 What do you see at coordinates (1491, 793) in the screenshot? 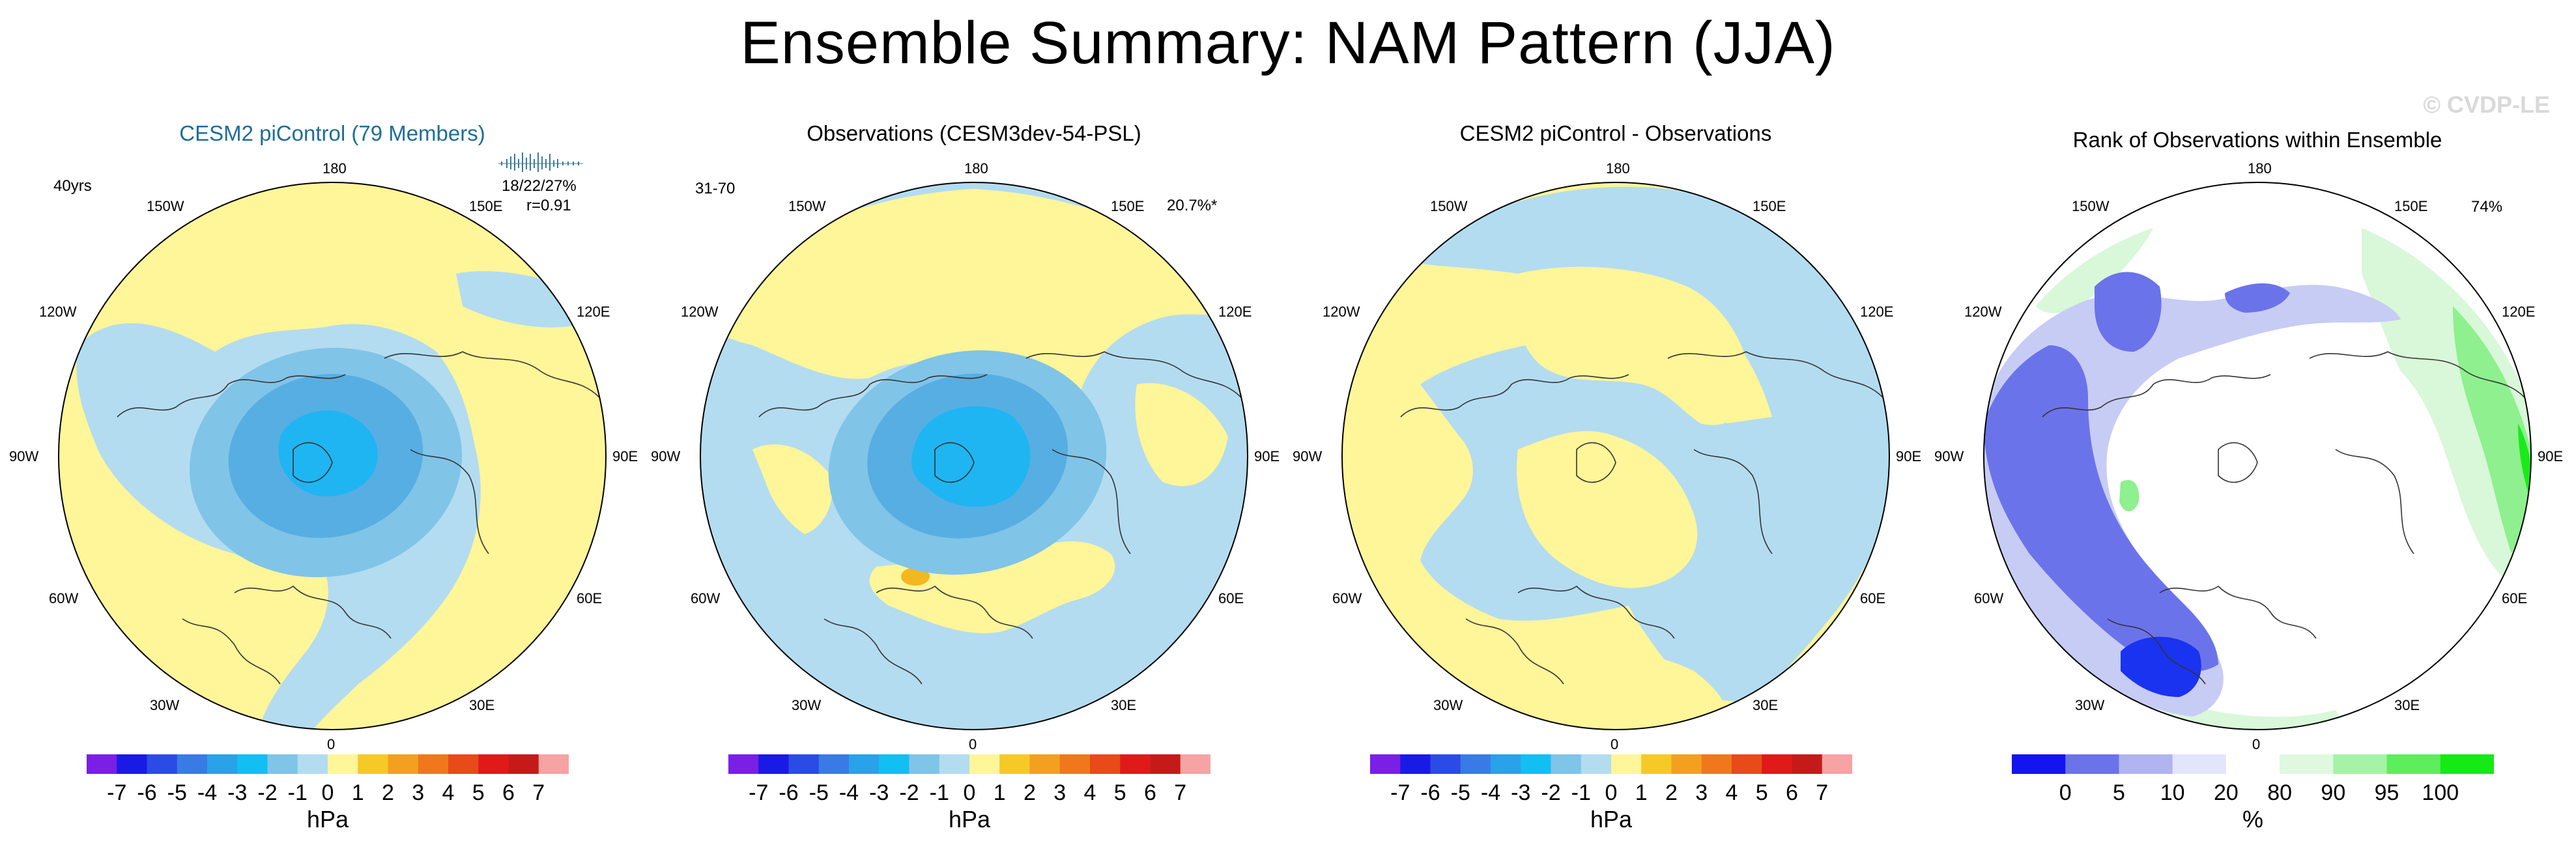
I see `colorbar-tick-label: -4` at bounding box center [1491, 793].